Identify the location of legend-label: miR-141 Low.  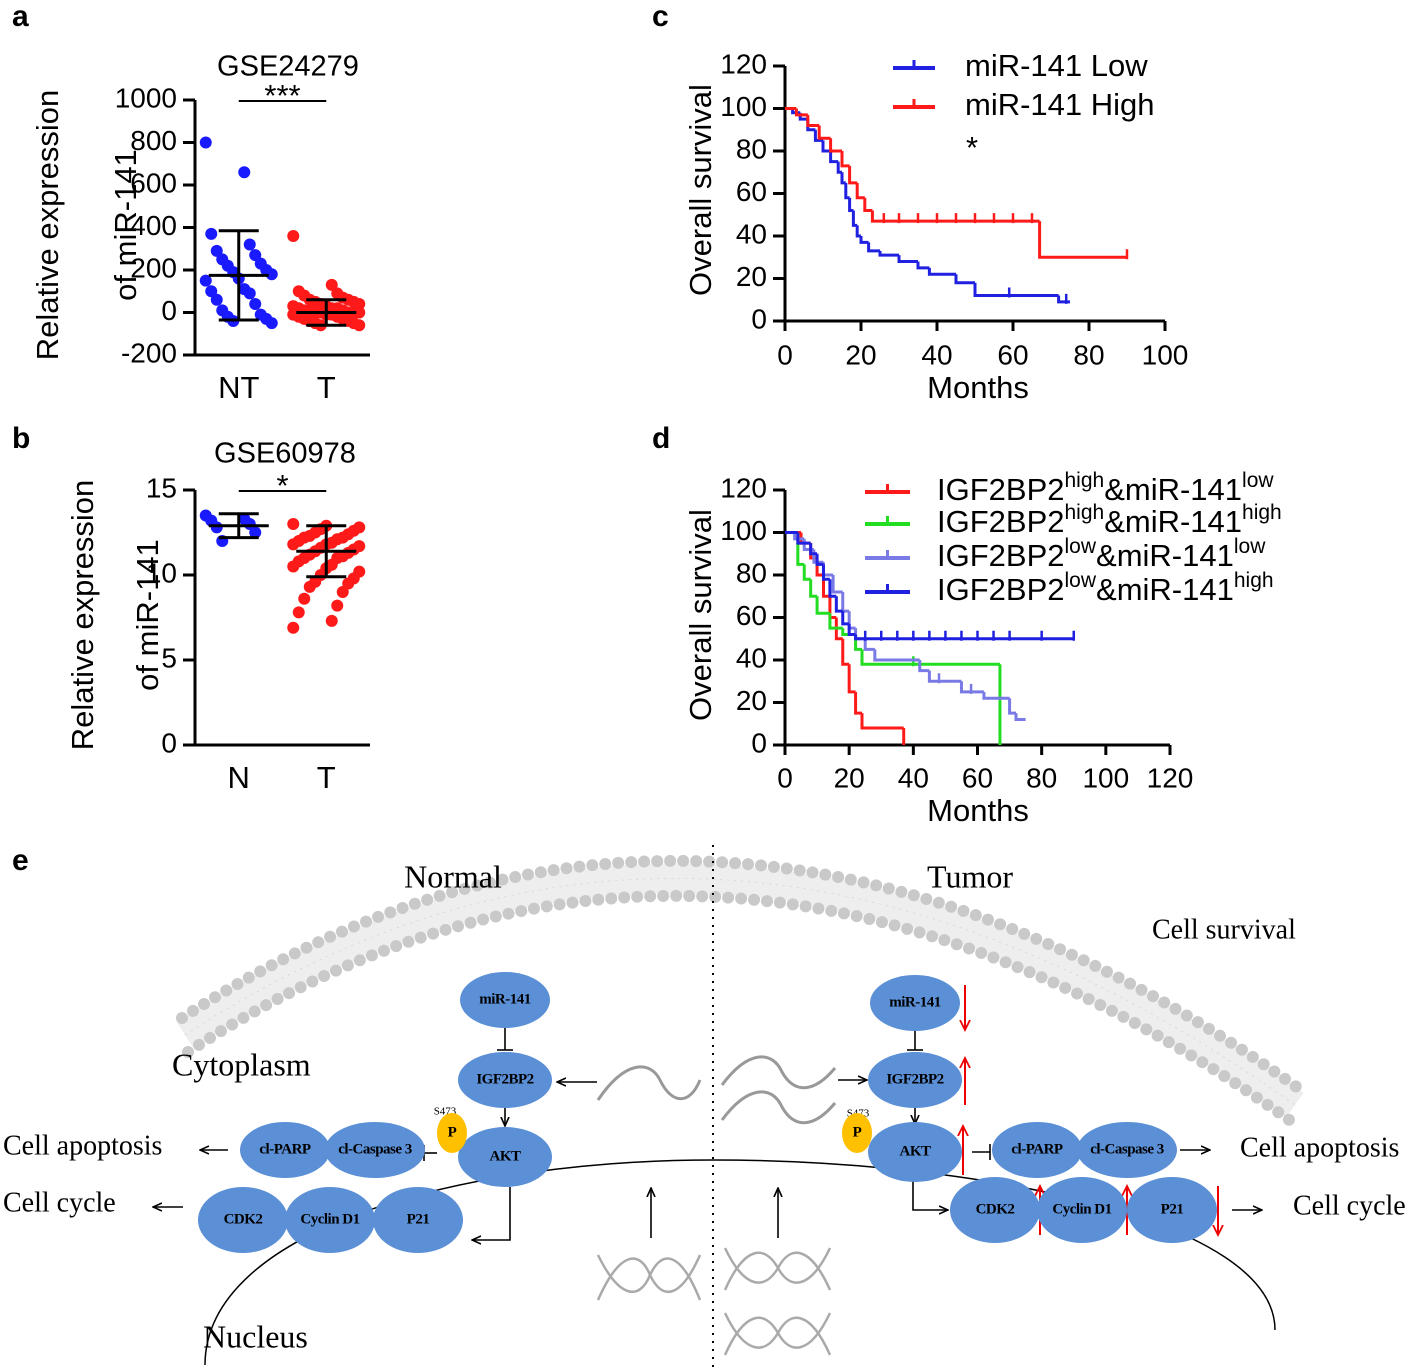
(1056, 65).